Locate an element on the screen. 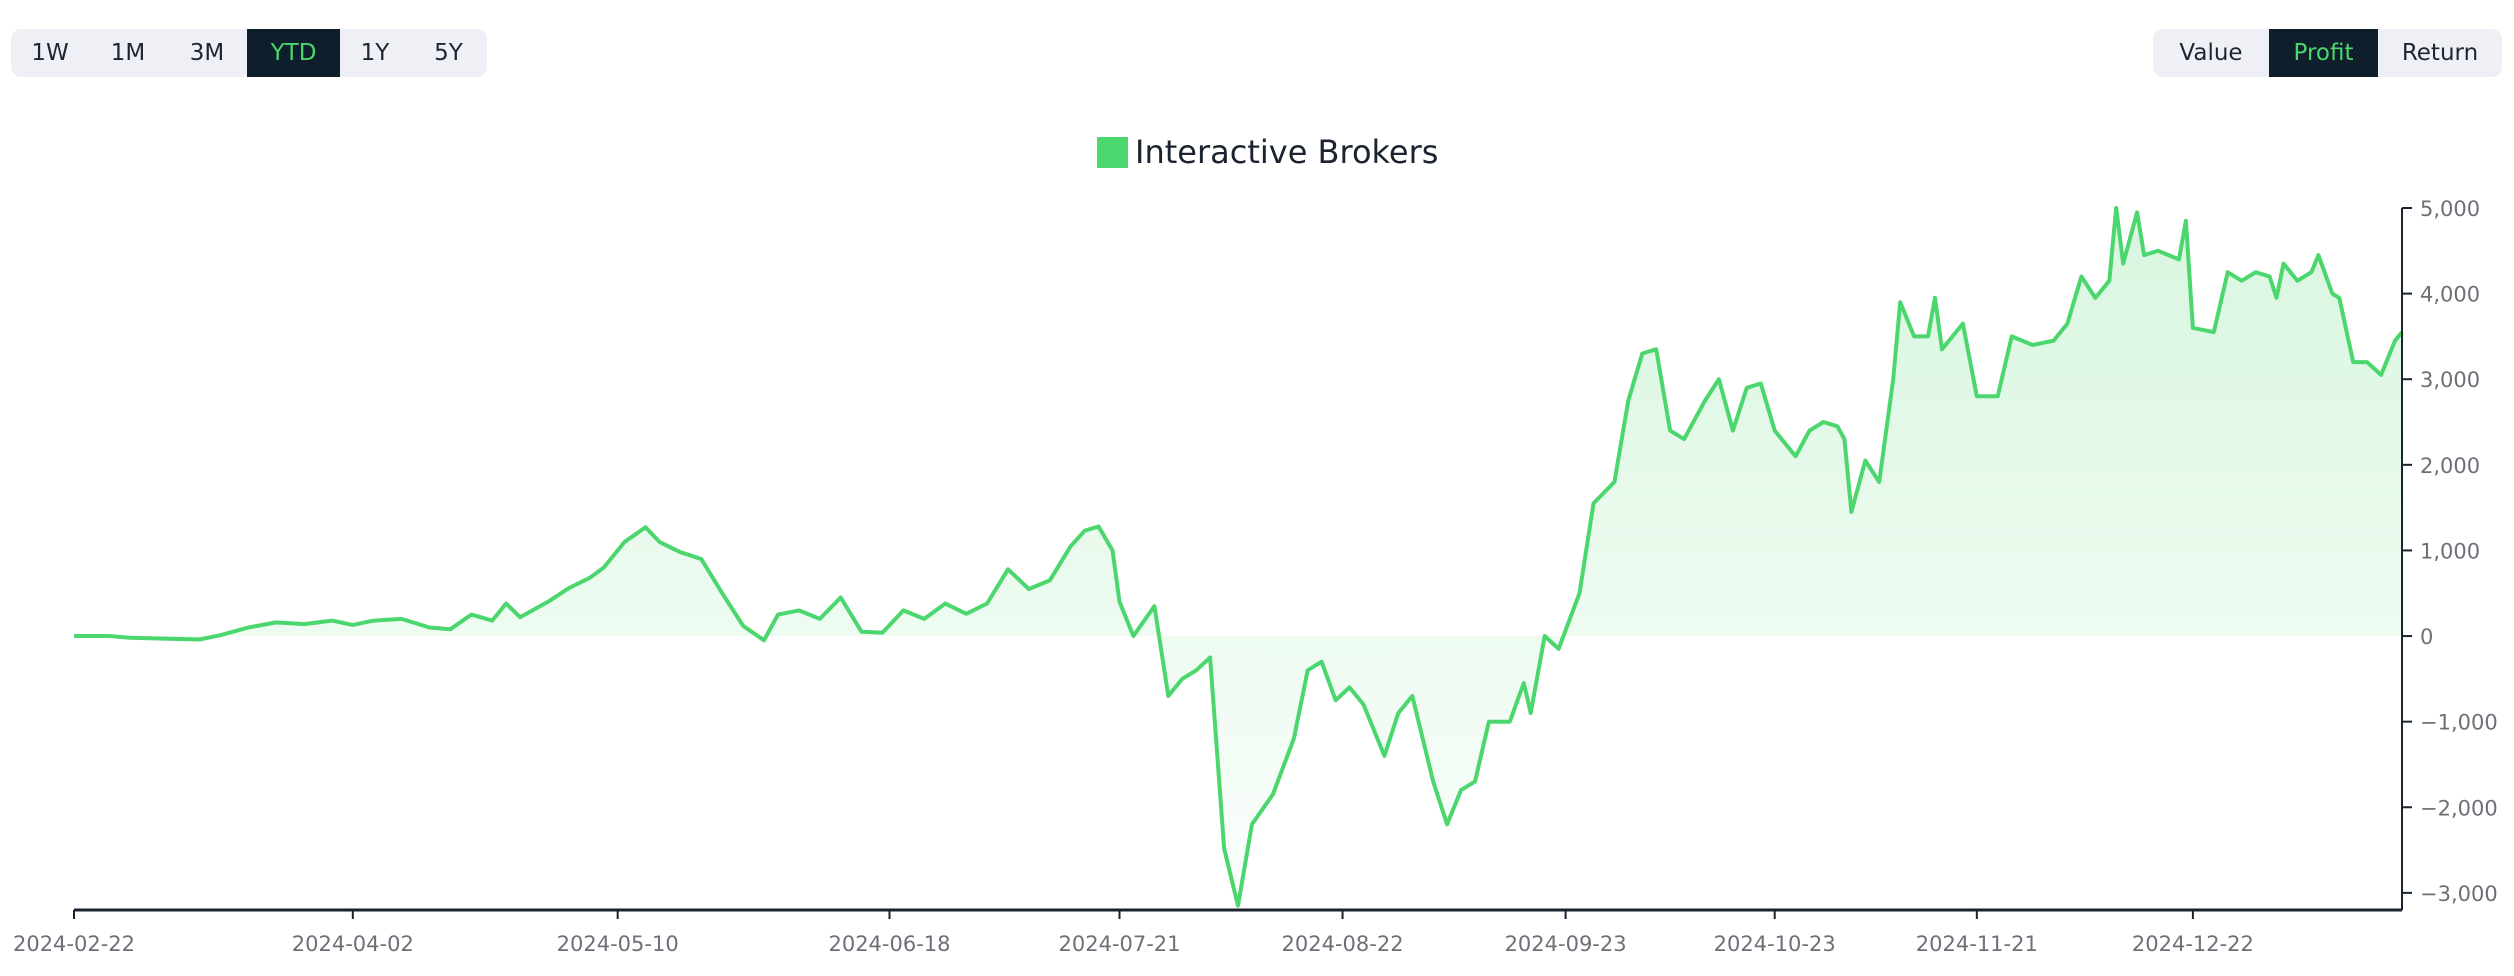  x-tick-label: 2024-07-21 is located at coordinates (1119, 944).